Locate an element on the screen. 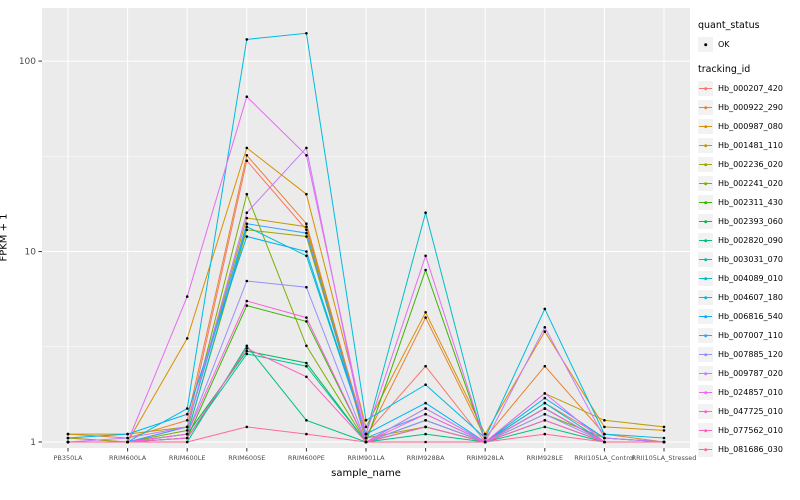 The height and width of the screenshot is (500, 800). y-axis: 1 10 100 is located at coordinates (30, 252).